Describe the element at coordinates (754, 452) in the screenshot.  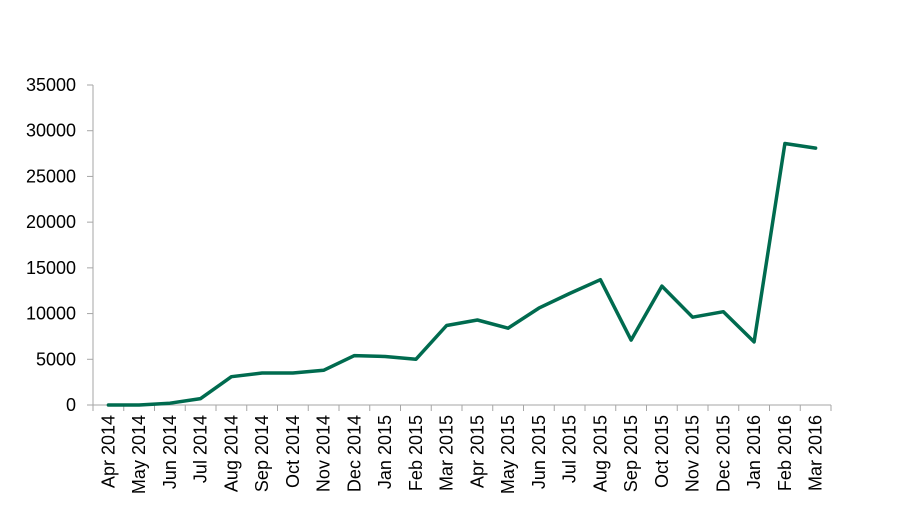
I see `x-tick-label: Jan 2016` at that location.